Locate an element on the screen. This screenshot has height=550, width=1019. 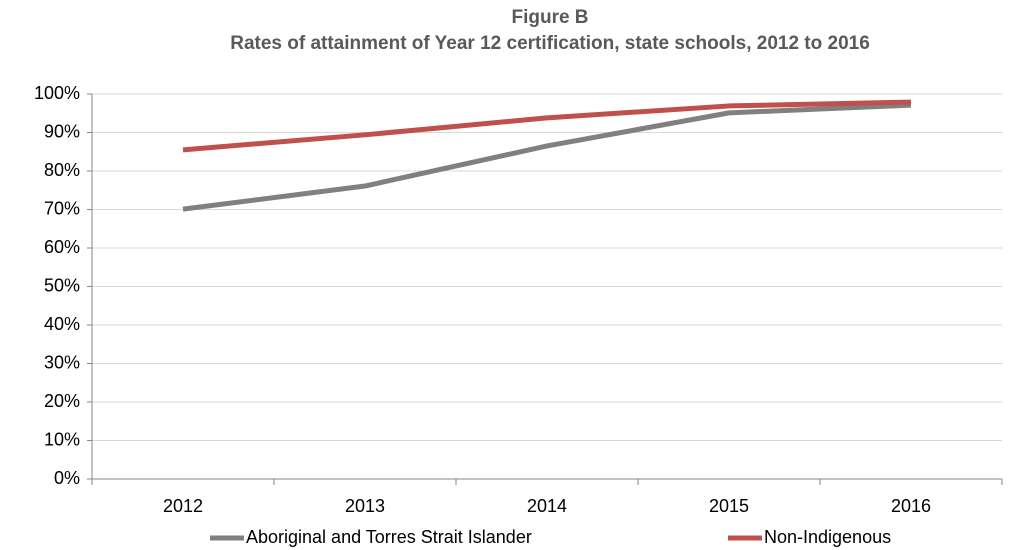
y-tick-label: 70% is located at coordinates (62, 208).